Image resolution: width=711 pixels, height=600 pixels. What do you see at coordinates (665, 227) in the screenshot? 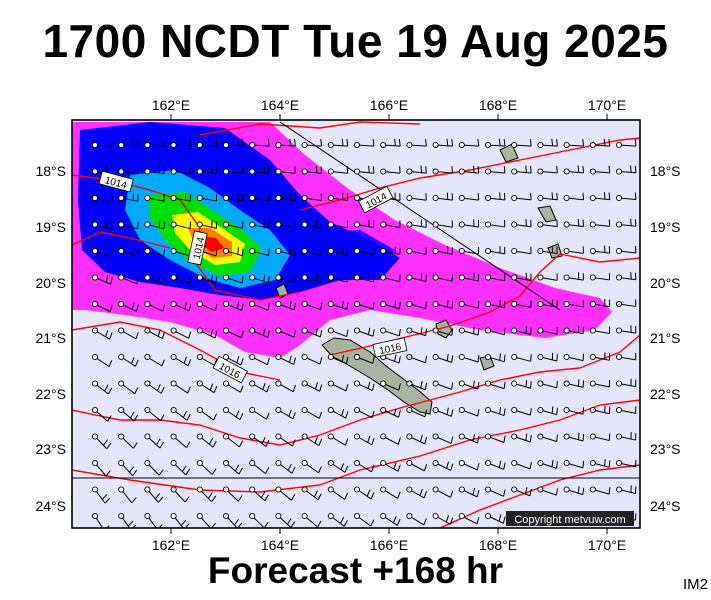
I see `lat-tick-label: 19°S` at bounding box center [665, 227].